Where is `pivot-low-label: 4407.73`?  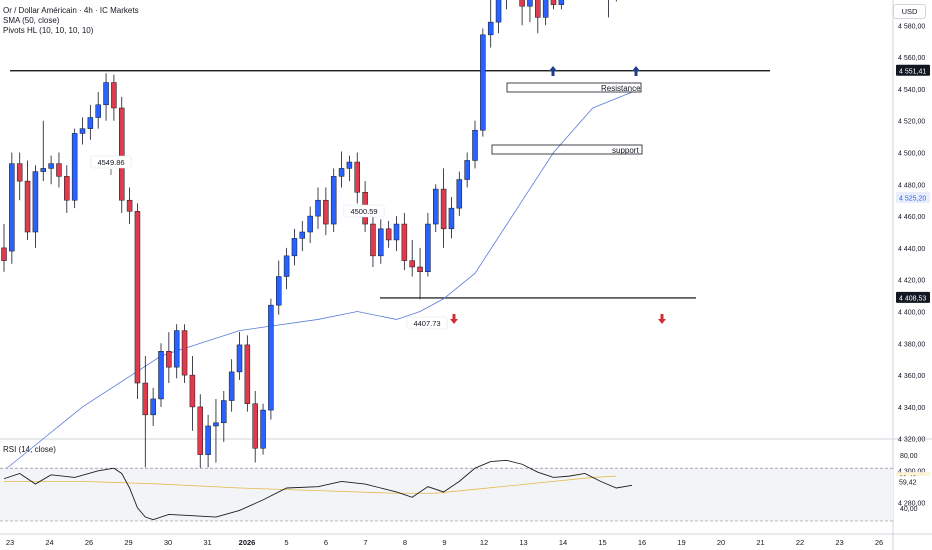
pivot-low-label: 4407.73 is located at coordinates (426, 323).